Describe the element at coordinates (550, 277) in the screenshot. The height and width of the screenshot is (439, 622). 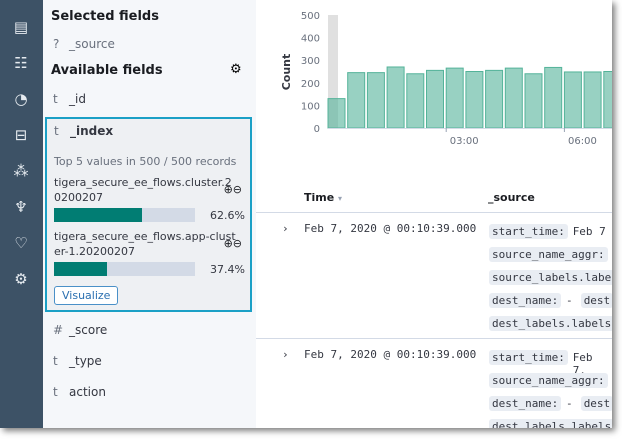
I see `source-field-key: source_labels.labe` at that location.